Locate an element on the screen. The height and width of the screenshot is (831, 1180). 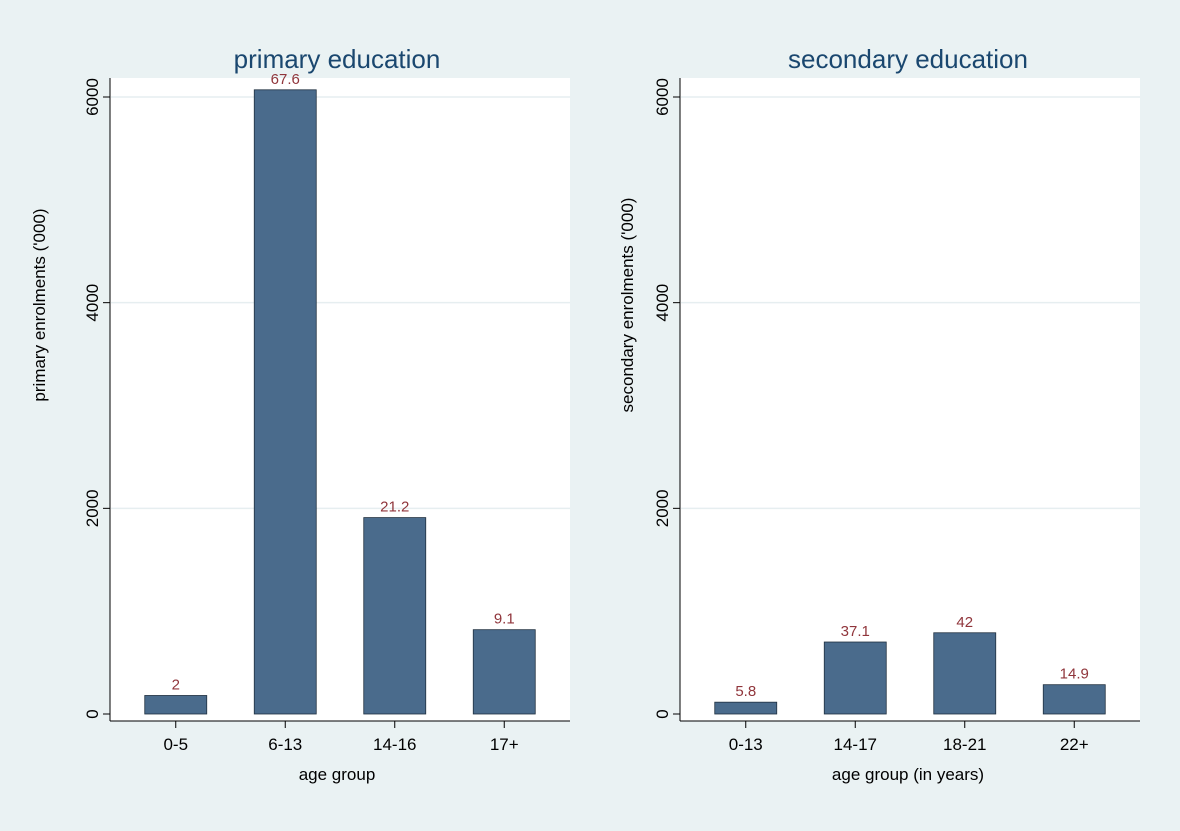
bar-value-label: 5.8 is located at coordinates (745, 691).